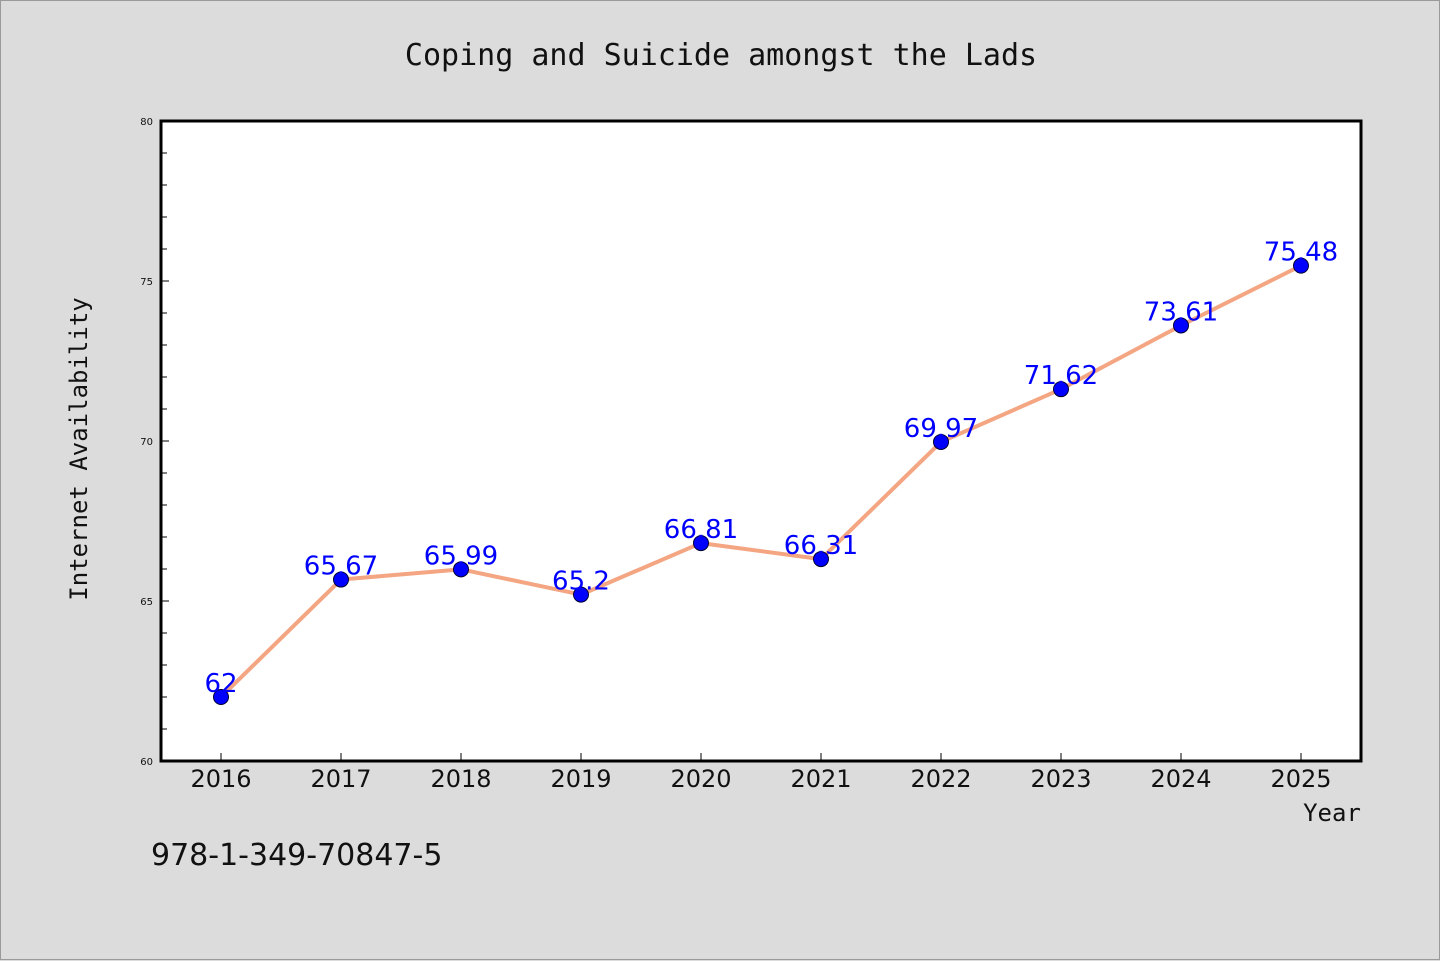  Describe the element at coordinates (154, 442) in the screenshot. I see `y-axis-ticks: 60 65 70 75 80` at that location.